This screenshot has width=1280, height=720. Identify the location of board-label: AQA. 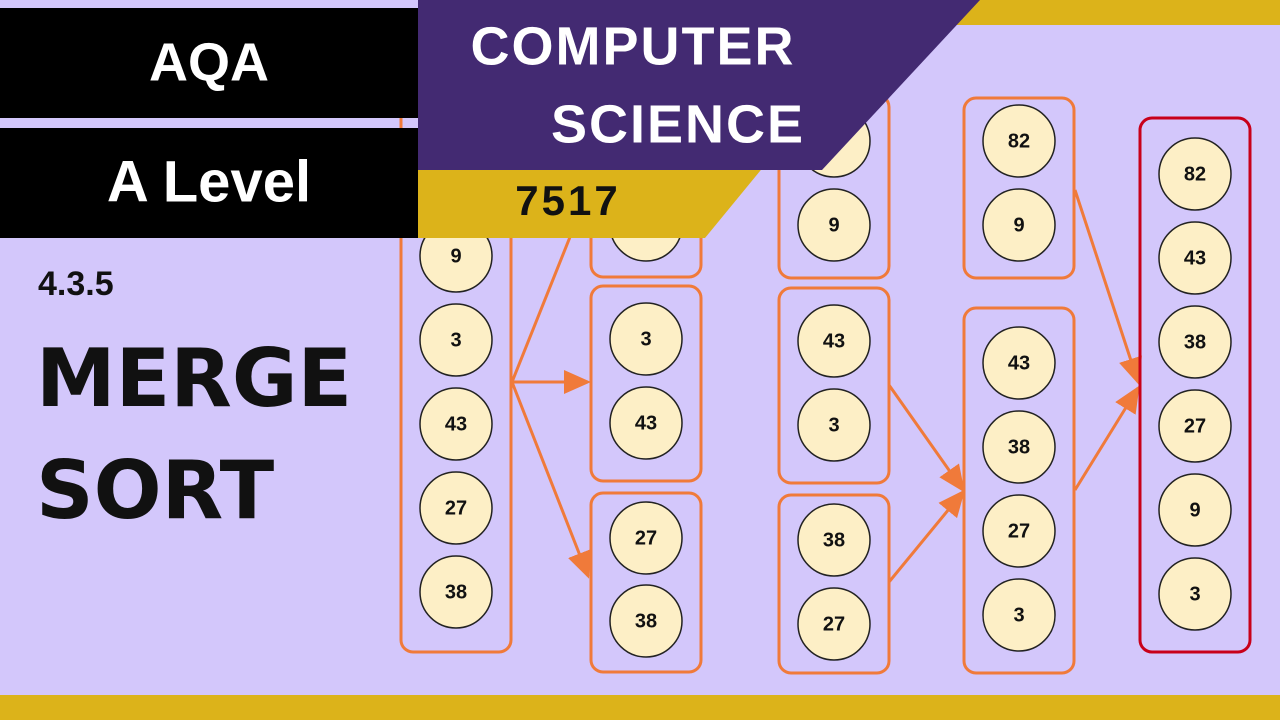
(209, 62).